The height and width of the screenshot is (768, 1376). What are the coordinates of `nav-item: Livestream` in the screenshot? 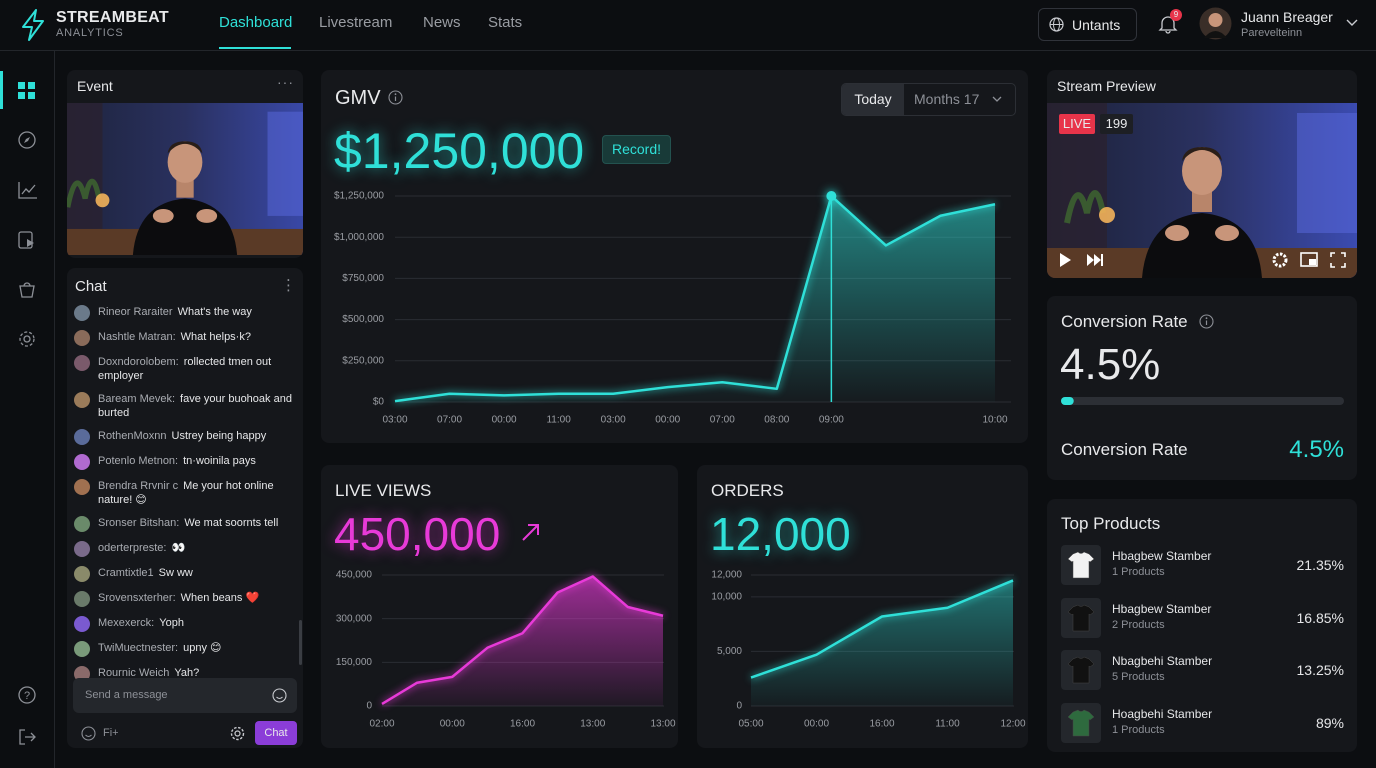 It's located at (356, 22).